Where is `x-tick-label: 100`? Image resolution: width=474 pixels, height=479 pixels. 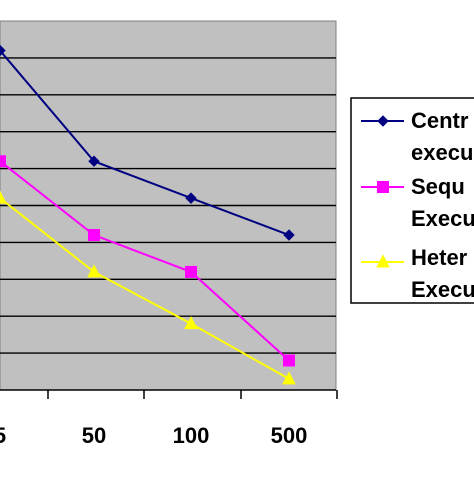
x-tick-label: 100 is located at coordinates (191, 435).